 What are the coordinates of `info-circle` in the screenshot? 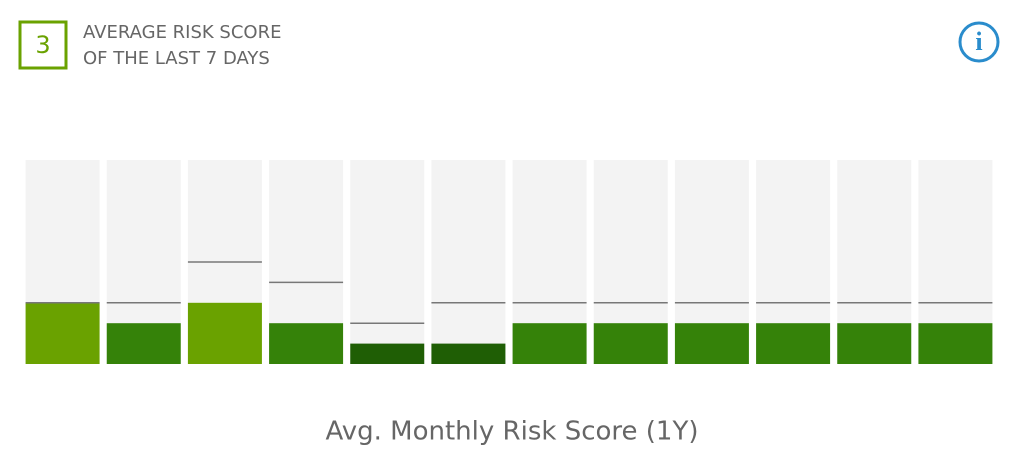 It's located at (979, 42).